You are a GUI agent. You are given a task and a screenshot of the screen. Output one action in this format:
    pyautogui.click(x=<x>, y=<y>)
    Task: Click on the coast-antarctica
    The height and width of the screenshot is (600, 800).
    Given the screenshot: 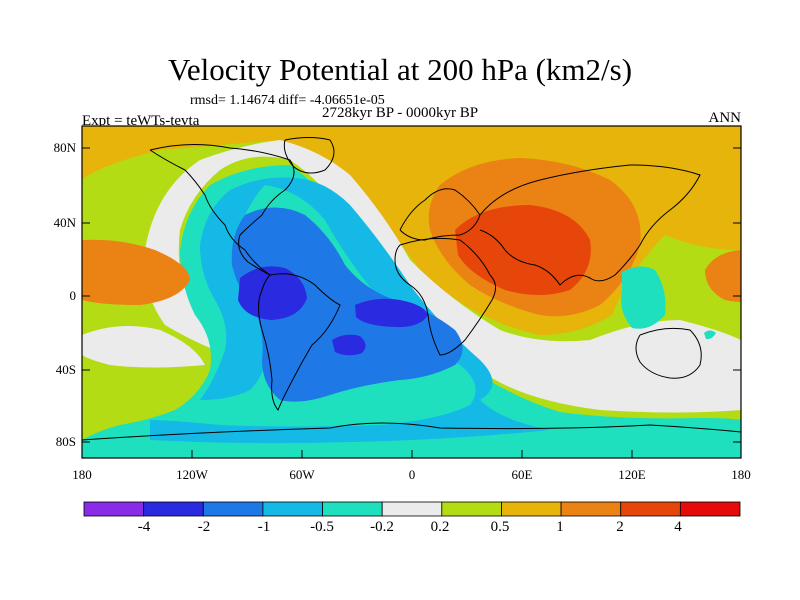 What is the action you would take?
    pyautogui.click(x=411, y=431)
    